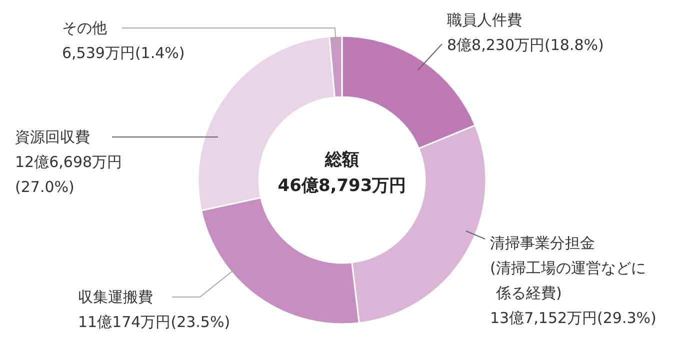  What do you see at coordinates (123, 53) in the screenshot?
I see `data-label: 6,539万円(1.4%)` at bounding box center [123, 53].